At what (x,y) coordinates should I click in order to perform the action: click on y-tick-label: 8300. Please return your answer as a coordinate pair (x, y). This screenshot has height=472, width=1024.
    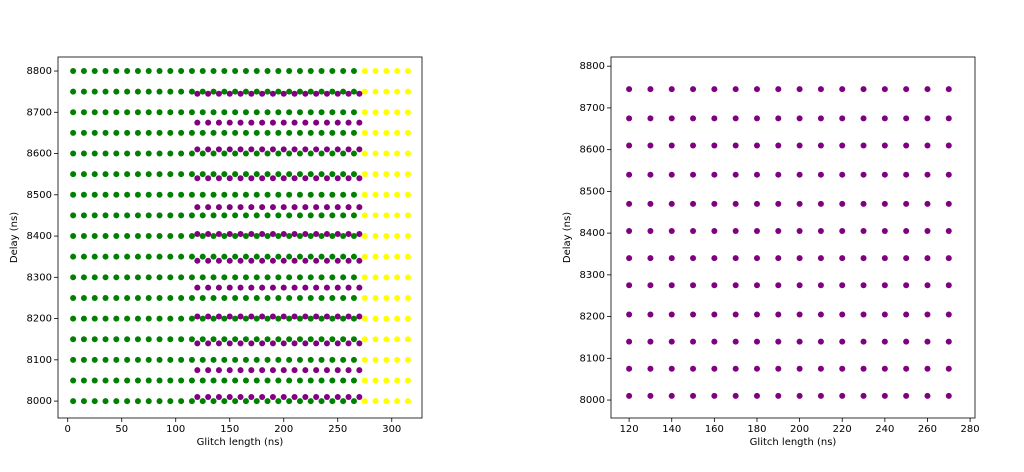
    Looking at the image, I should click on (39, 277).